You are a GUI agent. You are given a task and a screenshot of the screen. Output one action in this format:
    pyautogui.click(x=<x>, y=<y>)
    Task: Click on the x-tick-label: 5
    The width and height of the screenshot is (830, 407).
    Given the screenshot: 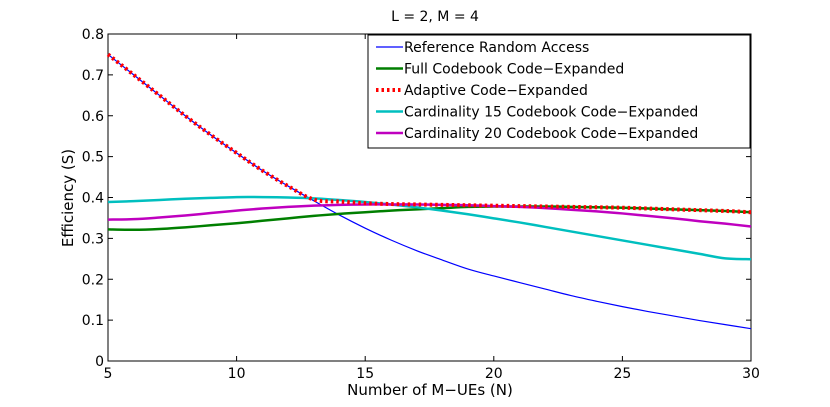 What is the action you would take?
    pyautogui.click(x=108, y=374)
    